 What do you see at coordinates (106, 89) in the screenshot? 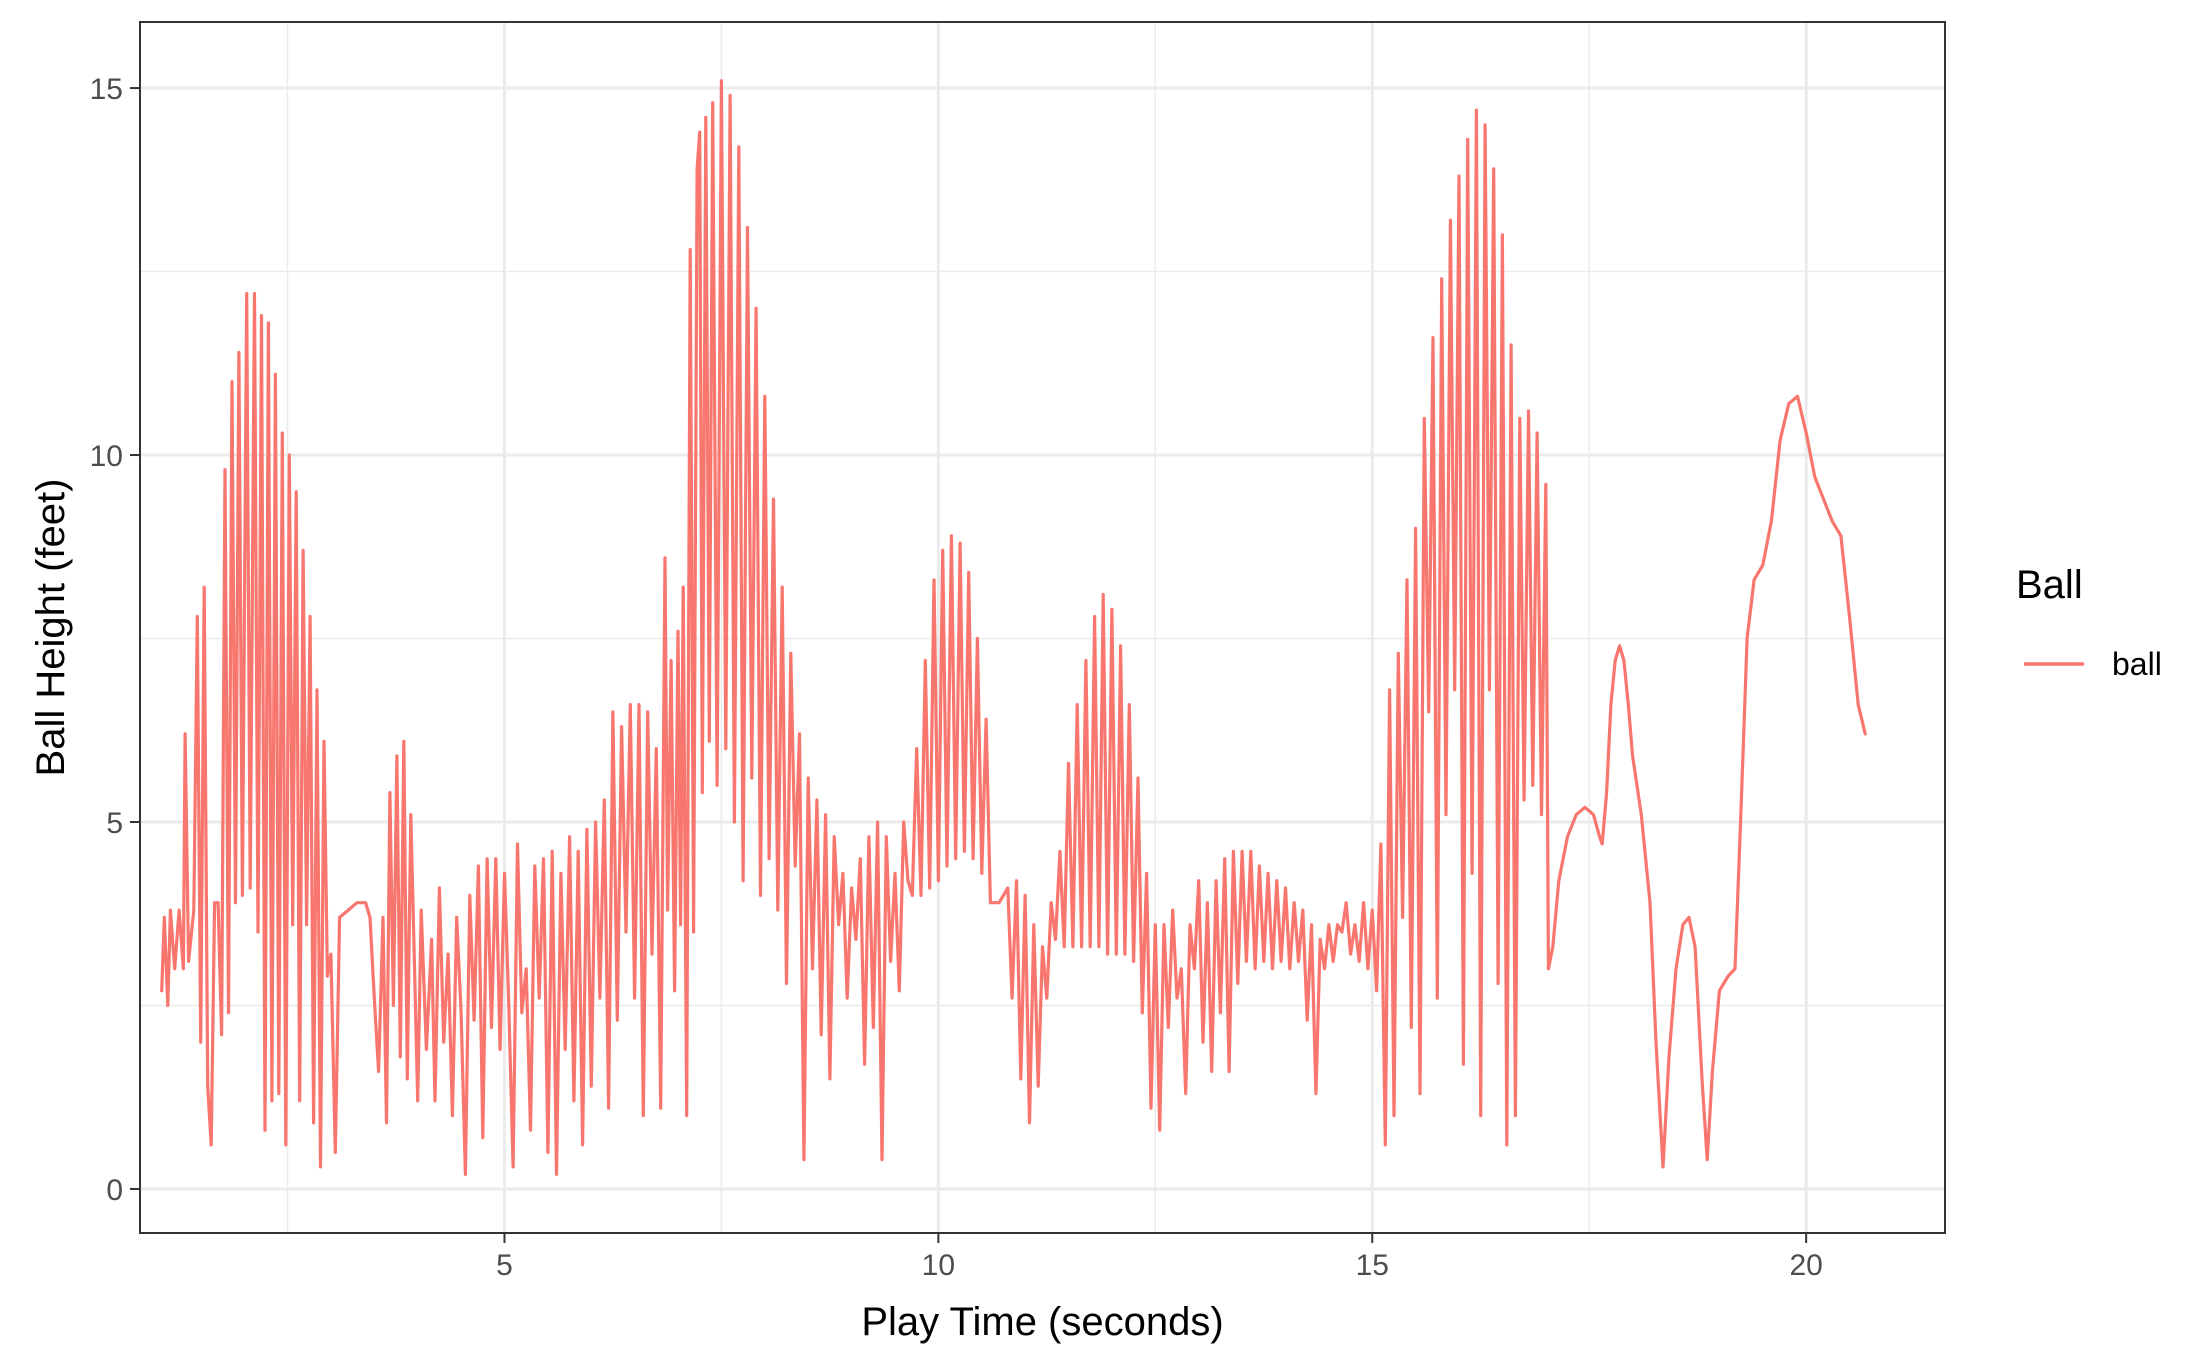
I see `y-tick-label: 15` at bounding box center [106, 89].